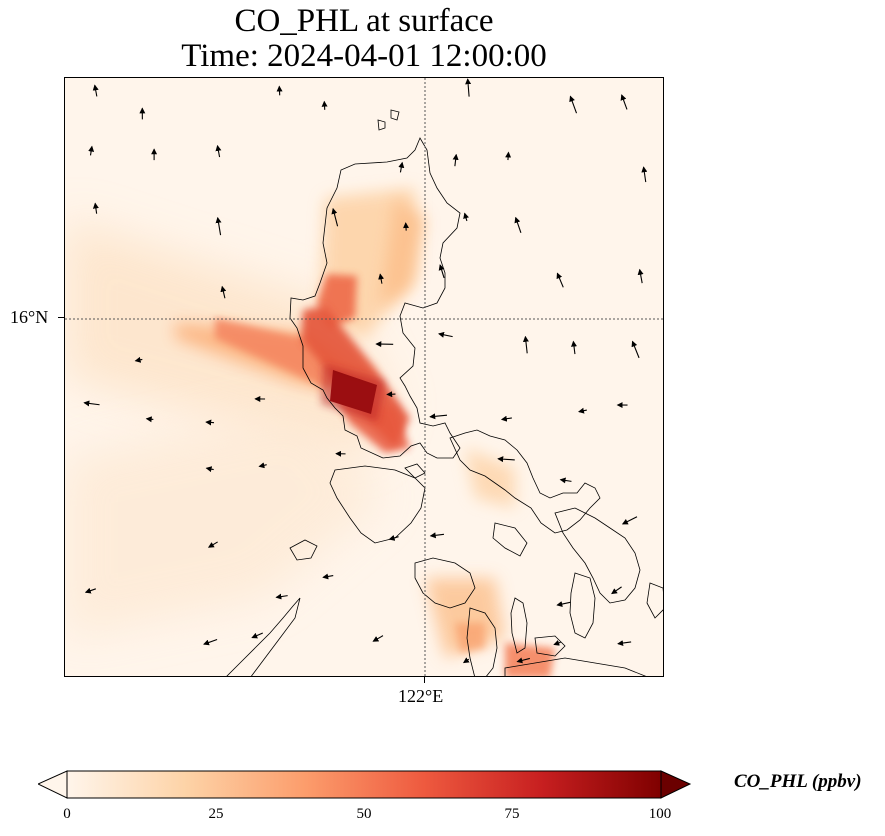 The width and height of the screenshot is (885, 836). I want to click on coastline-cebu, so click(519, 625).